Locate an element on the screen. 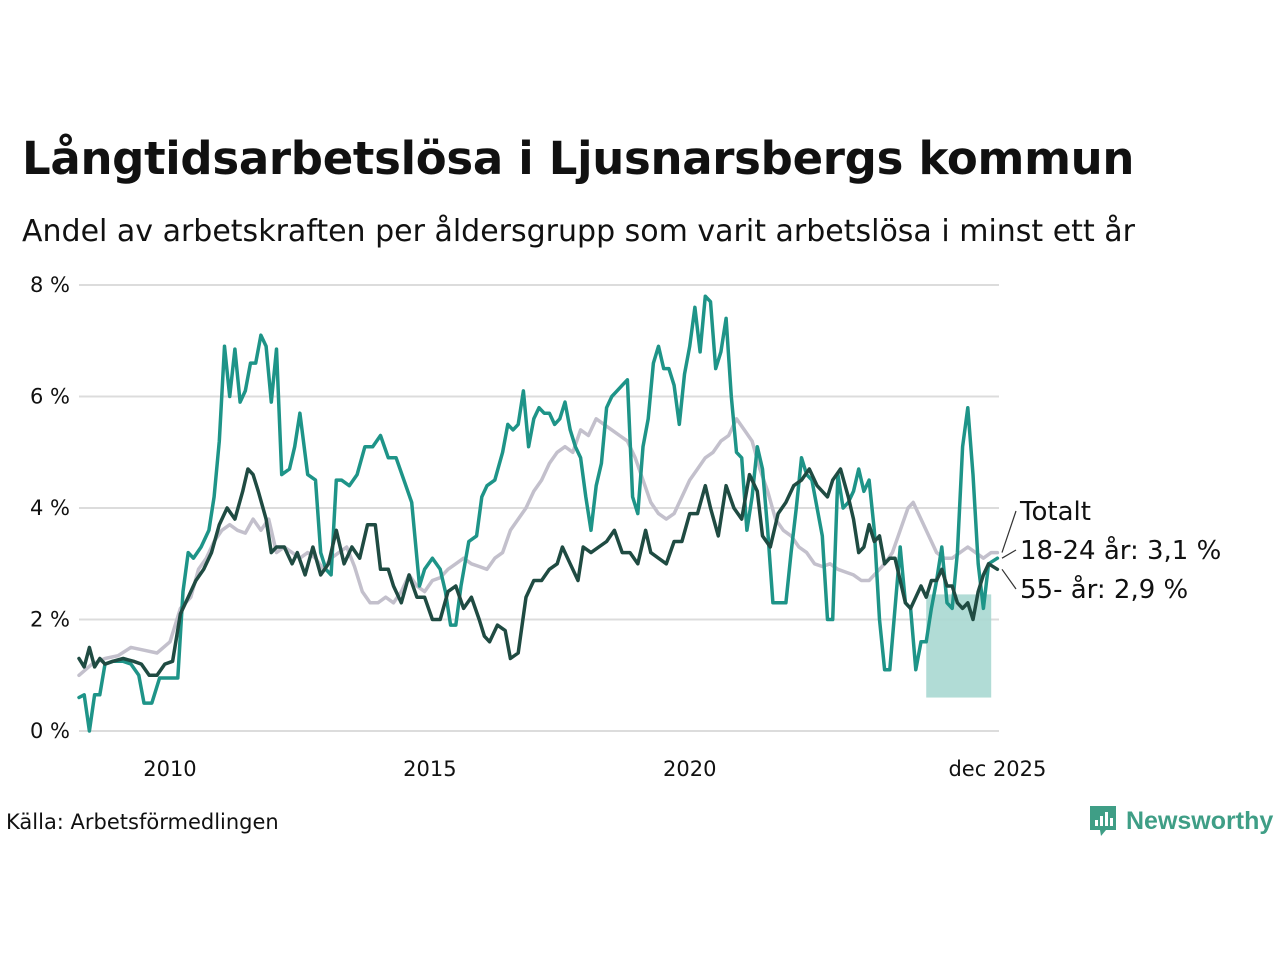 Image resolution: width=1280 pixels, height=960 pixels. series-labels: Totalt 18-24 år: 3,1 % 55- år: 2,9 % is located at coordinates (1111, 551).